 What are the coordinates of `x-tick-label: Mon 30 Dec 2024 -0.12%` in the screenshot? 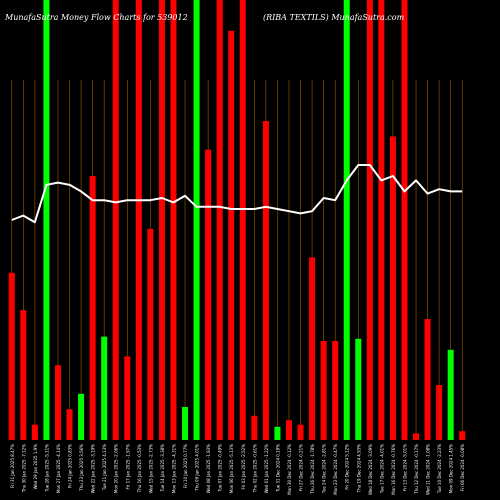 It's located at (289, 469).